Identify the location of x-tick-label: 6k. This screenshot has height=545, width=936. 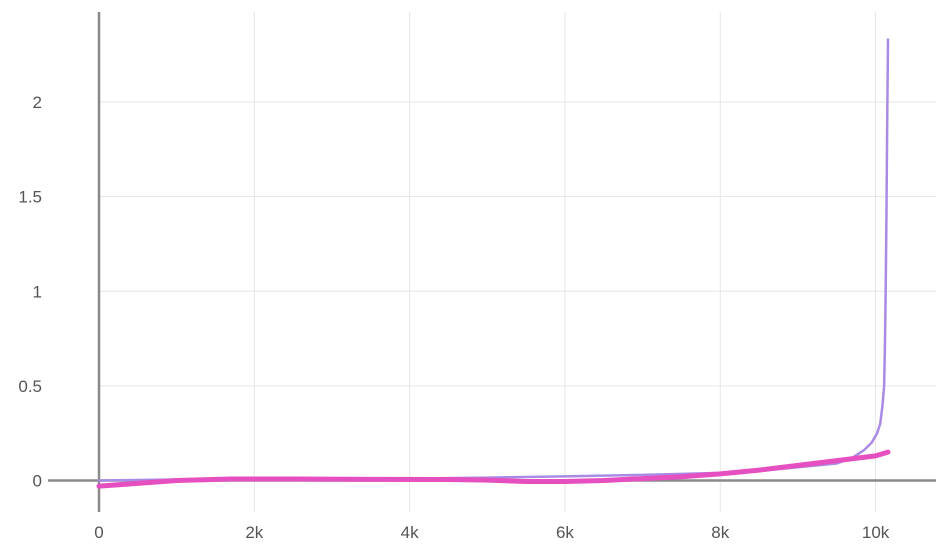
(565, 532).